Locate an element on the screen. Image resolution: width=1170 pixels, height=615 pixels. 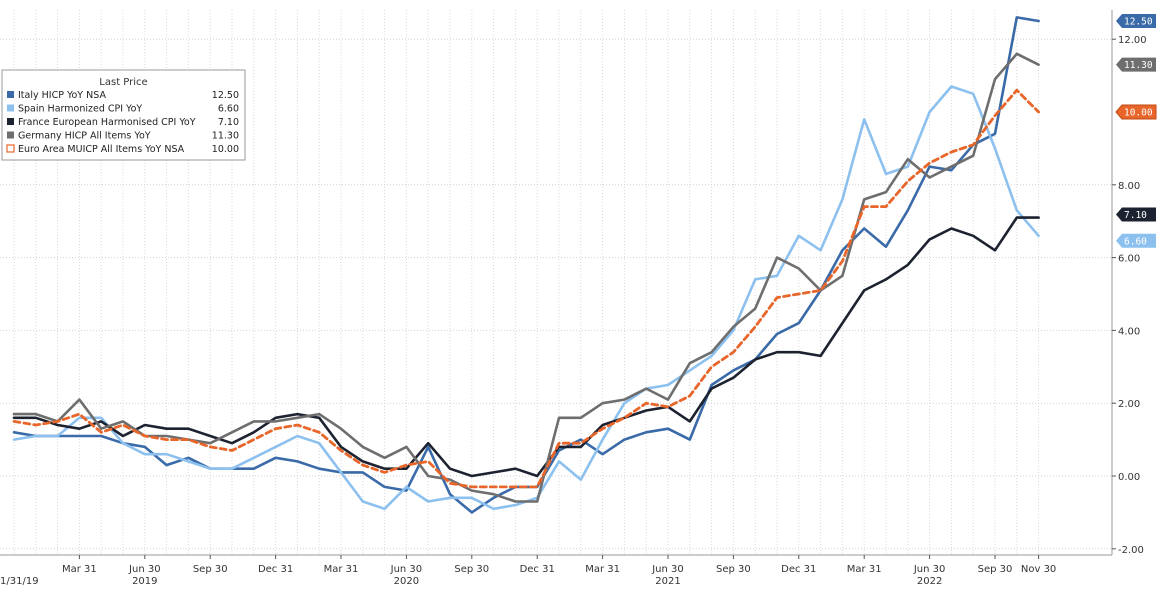
last-price-tag: 12.50 is located at coordinates (1136, 21).